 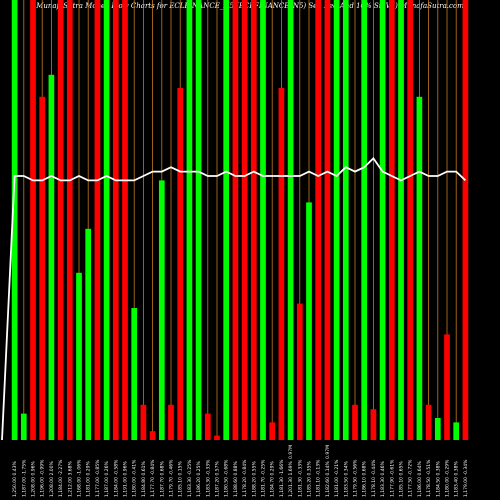 What do you see at coordinates (199, 479) in the screenshot?
I see `x-tick-label: 1,186.20 0.25%` at bounding box center [199, 479].